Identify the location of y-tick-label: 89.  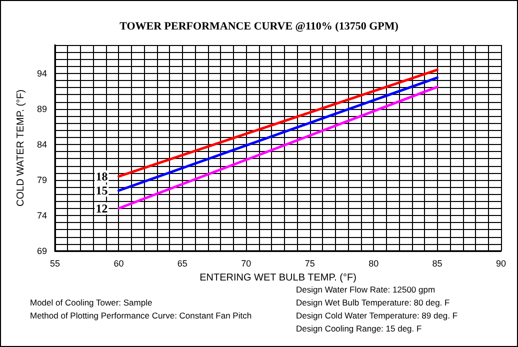
(41, 109).